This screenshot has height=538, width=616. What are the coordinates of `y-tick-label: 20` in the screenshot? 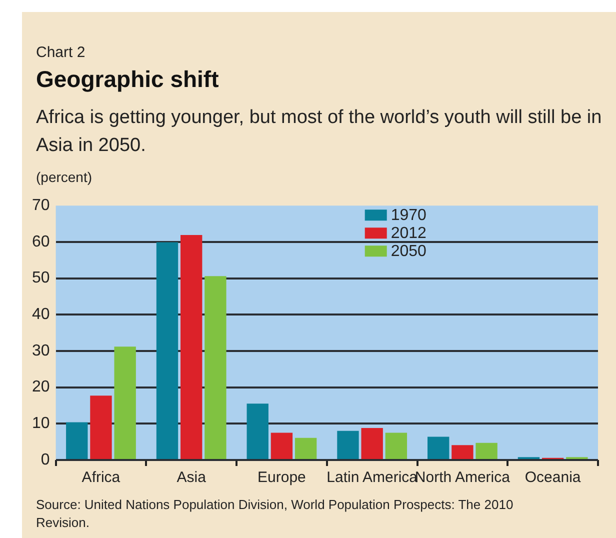 It's located at (41, 387).